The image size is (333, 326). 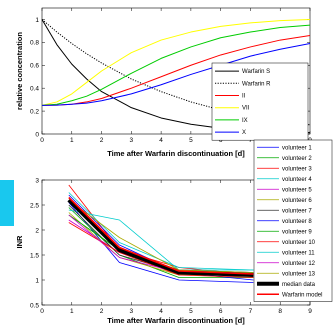 I want to click on legend-entry: volunteer 1, so click(x=297, y=148).